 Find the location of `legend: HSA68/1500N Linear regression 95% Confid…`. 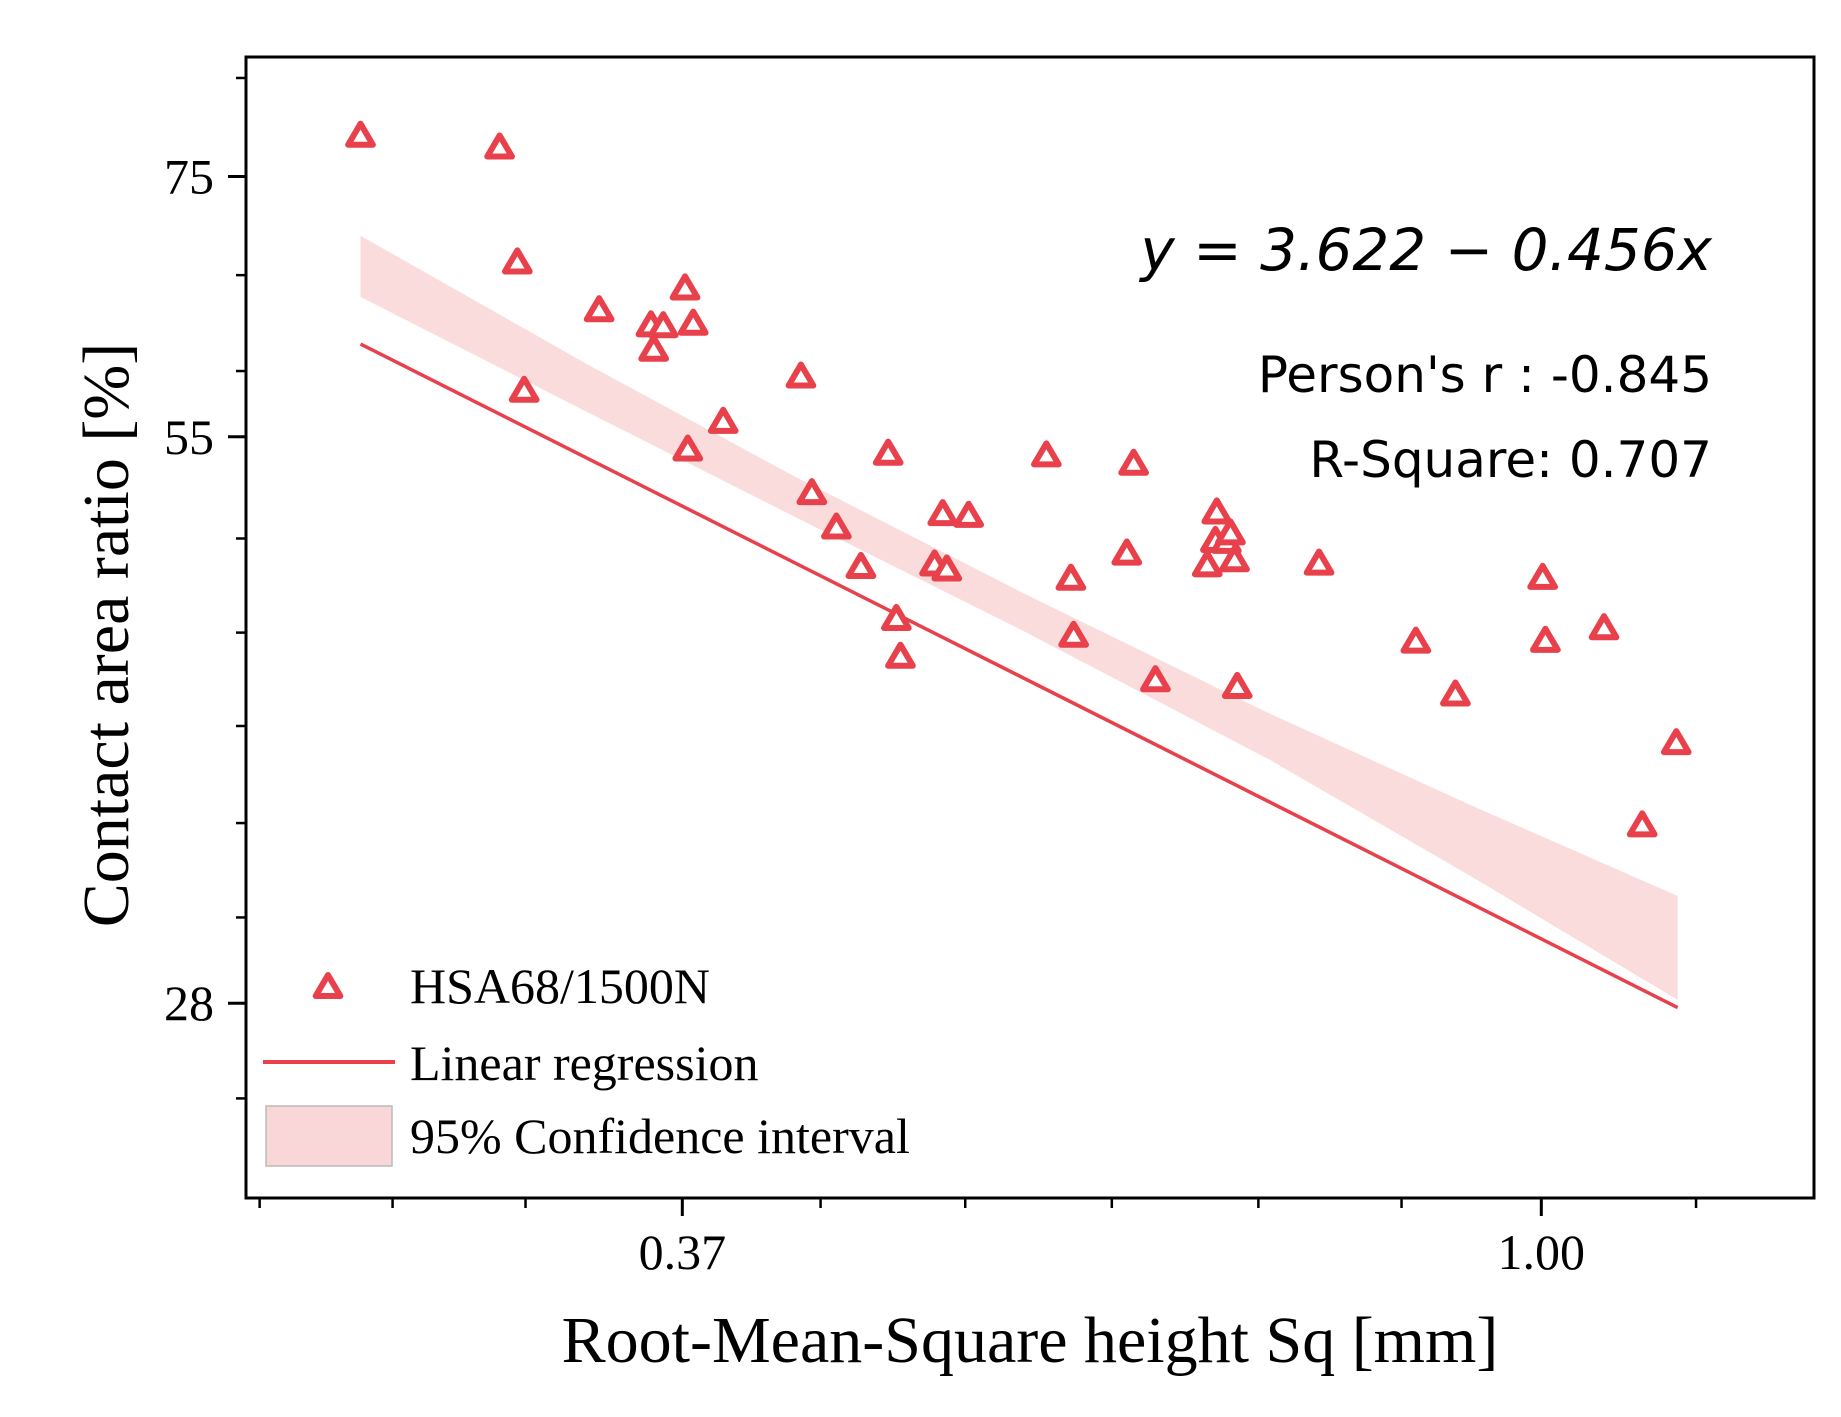

legend: HSA68/1500N Linear regression 95% Confid… is located at coordinates (586, 1062).